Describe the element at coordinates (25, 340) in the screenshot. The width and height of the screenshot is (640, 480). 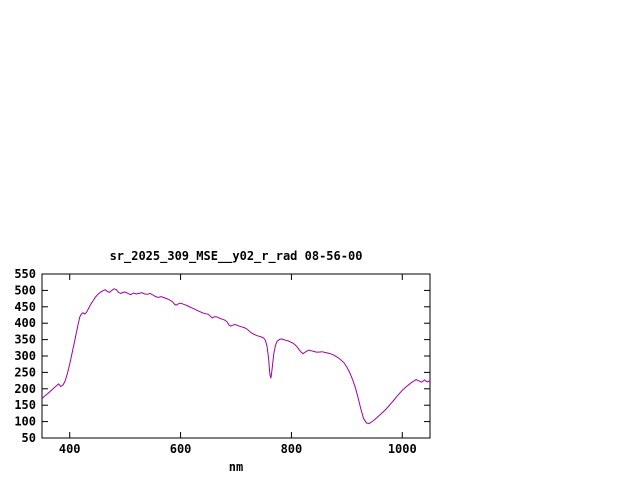
I see `y-tick-label: 350` at that location.